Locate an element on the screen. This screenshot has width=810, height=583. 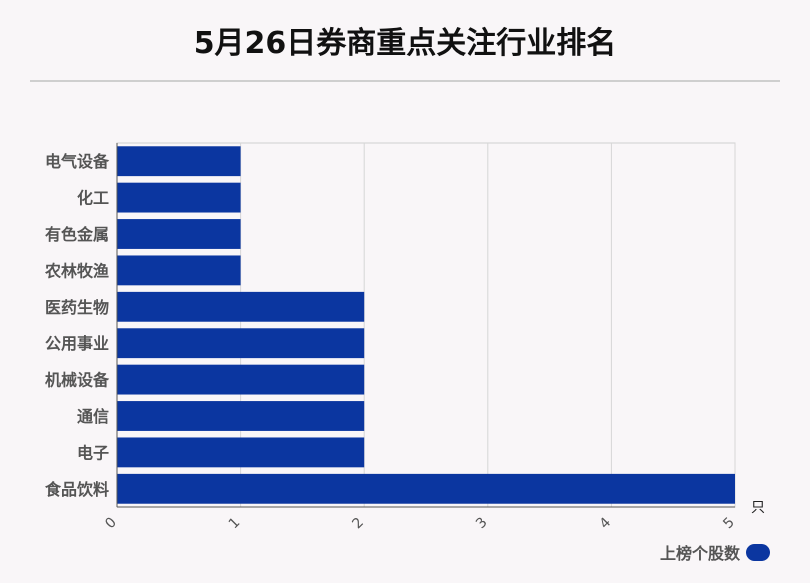
category-label: 通信 is located at coordinates (93, 416).